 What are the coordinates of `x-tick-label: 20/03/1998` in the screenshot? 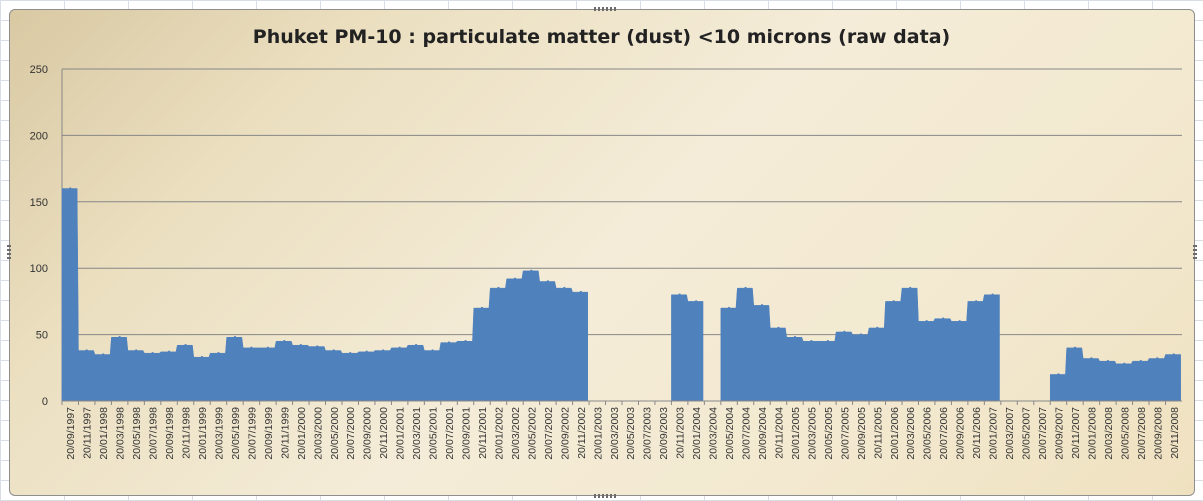 It's located at (121, 433).